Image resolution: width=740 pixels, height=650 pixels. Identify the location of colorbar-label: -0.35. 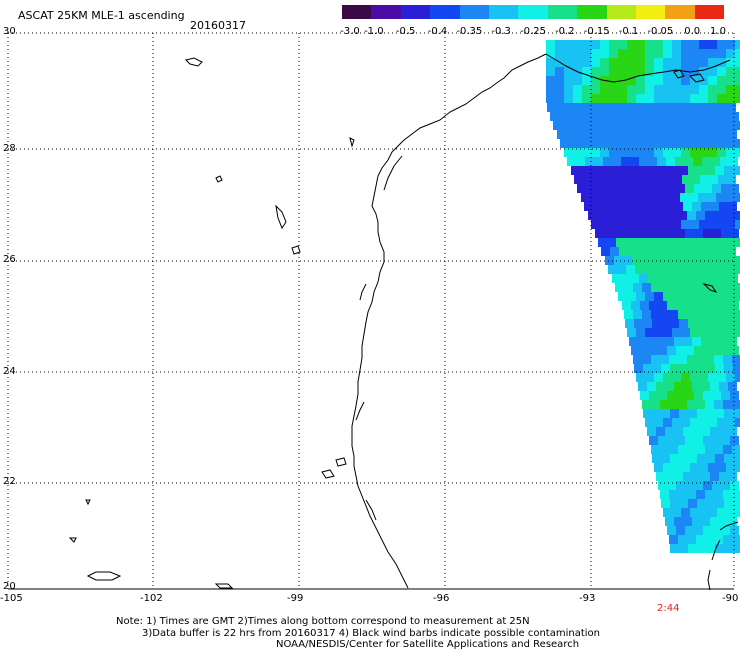
(469, 31).